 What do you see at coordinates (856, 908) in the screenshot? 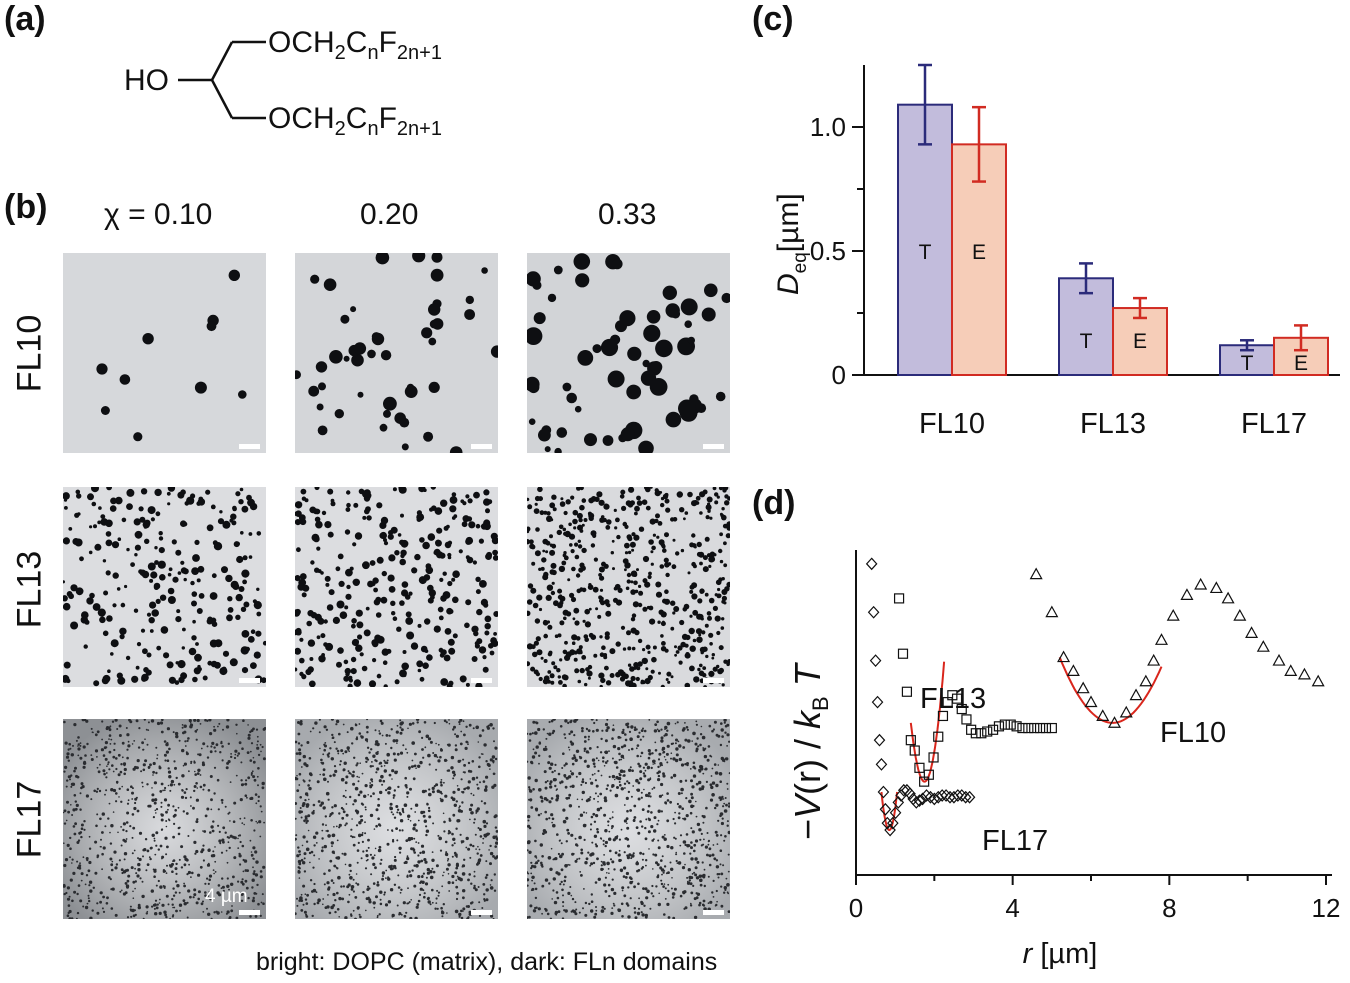
I see `x-tick-label: 0` at bounding box center [856, 908].